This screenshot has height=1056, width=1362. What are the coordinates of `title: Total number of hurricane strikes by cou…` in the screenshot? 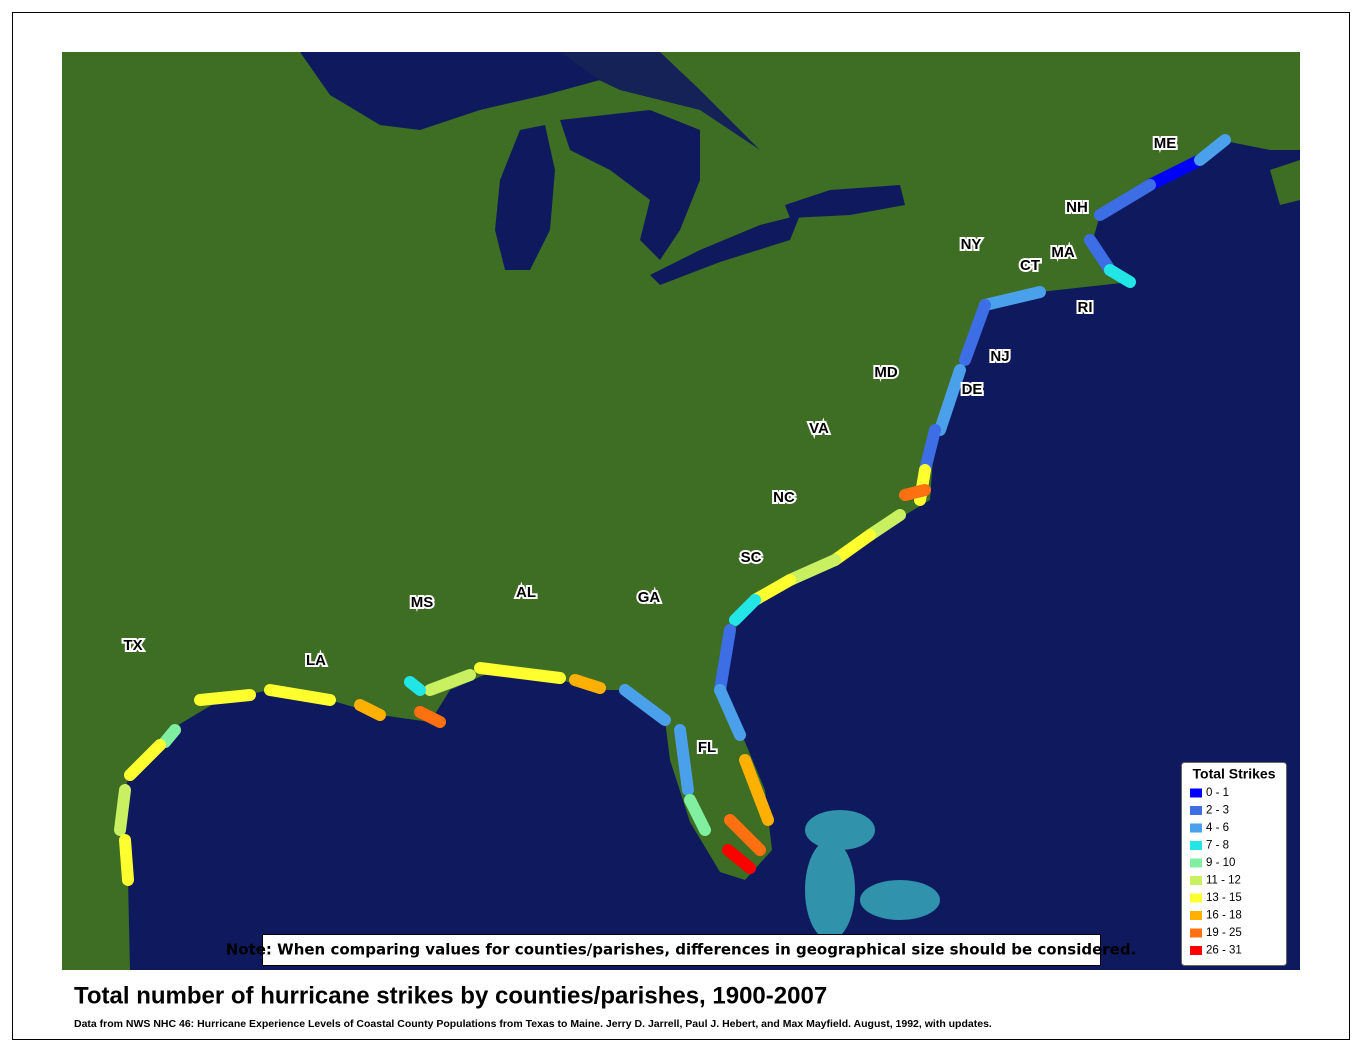 It's located at (450, 995).